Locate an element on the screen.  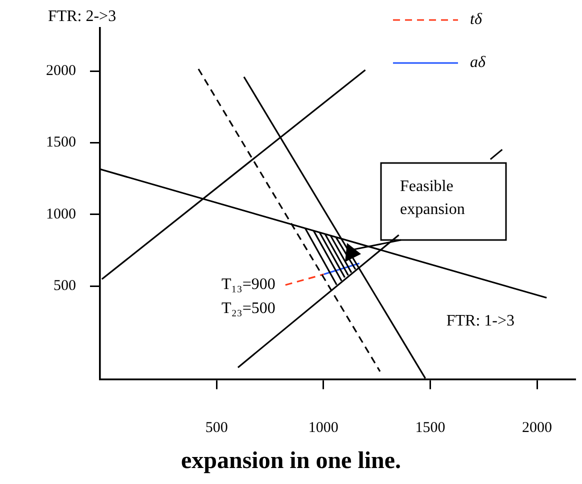
annotation: Feasible expansion is located at coordinates (432, 198).